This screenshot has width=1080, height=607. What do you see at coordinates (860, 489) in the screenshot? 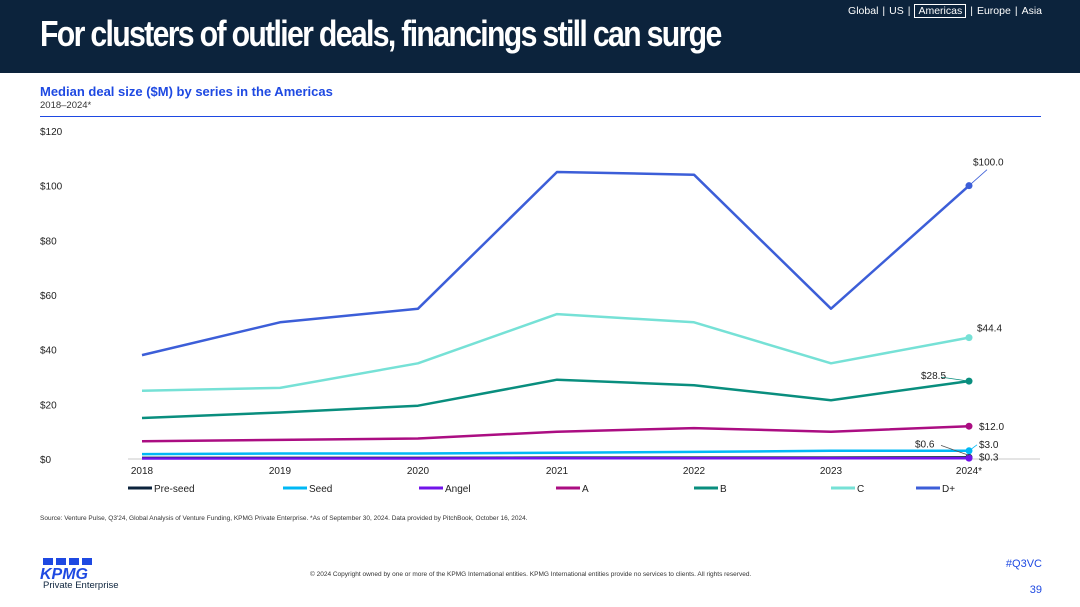
I see `legend-label: C` at bounding box center [860, 489].